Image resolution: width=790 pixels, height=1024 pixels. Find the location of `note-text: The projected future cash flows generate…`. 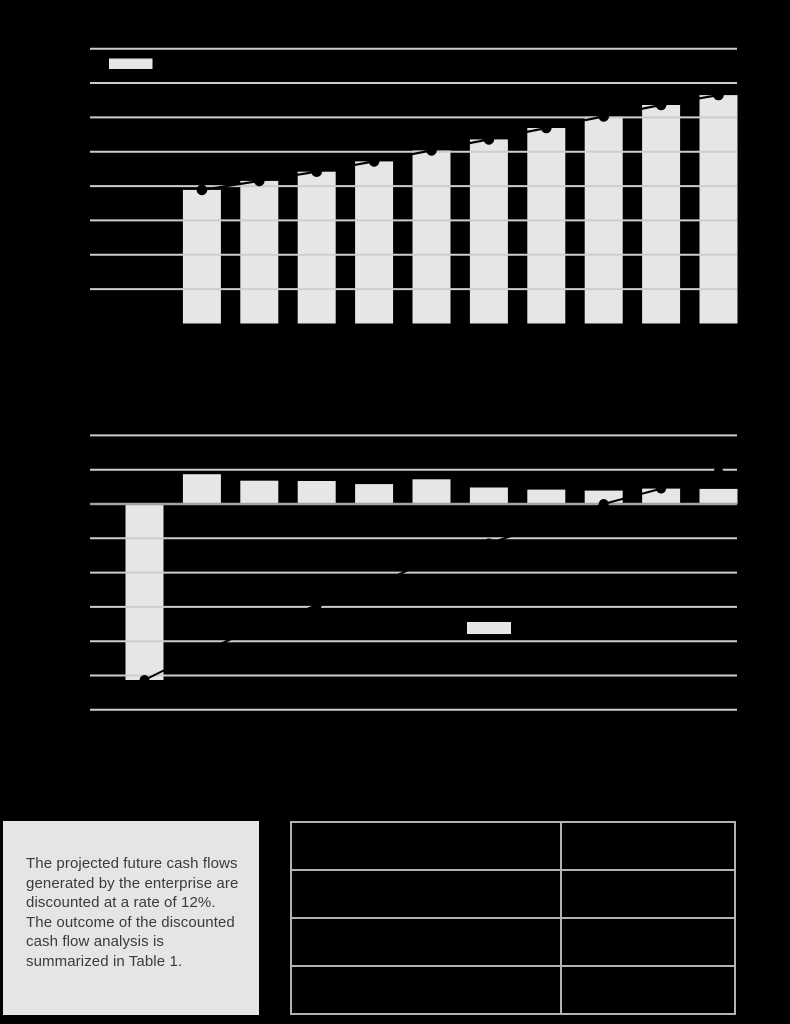

note-text: The projected future cash flows generate… is located at coordinates (132, 912).